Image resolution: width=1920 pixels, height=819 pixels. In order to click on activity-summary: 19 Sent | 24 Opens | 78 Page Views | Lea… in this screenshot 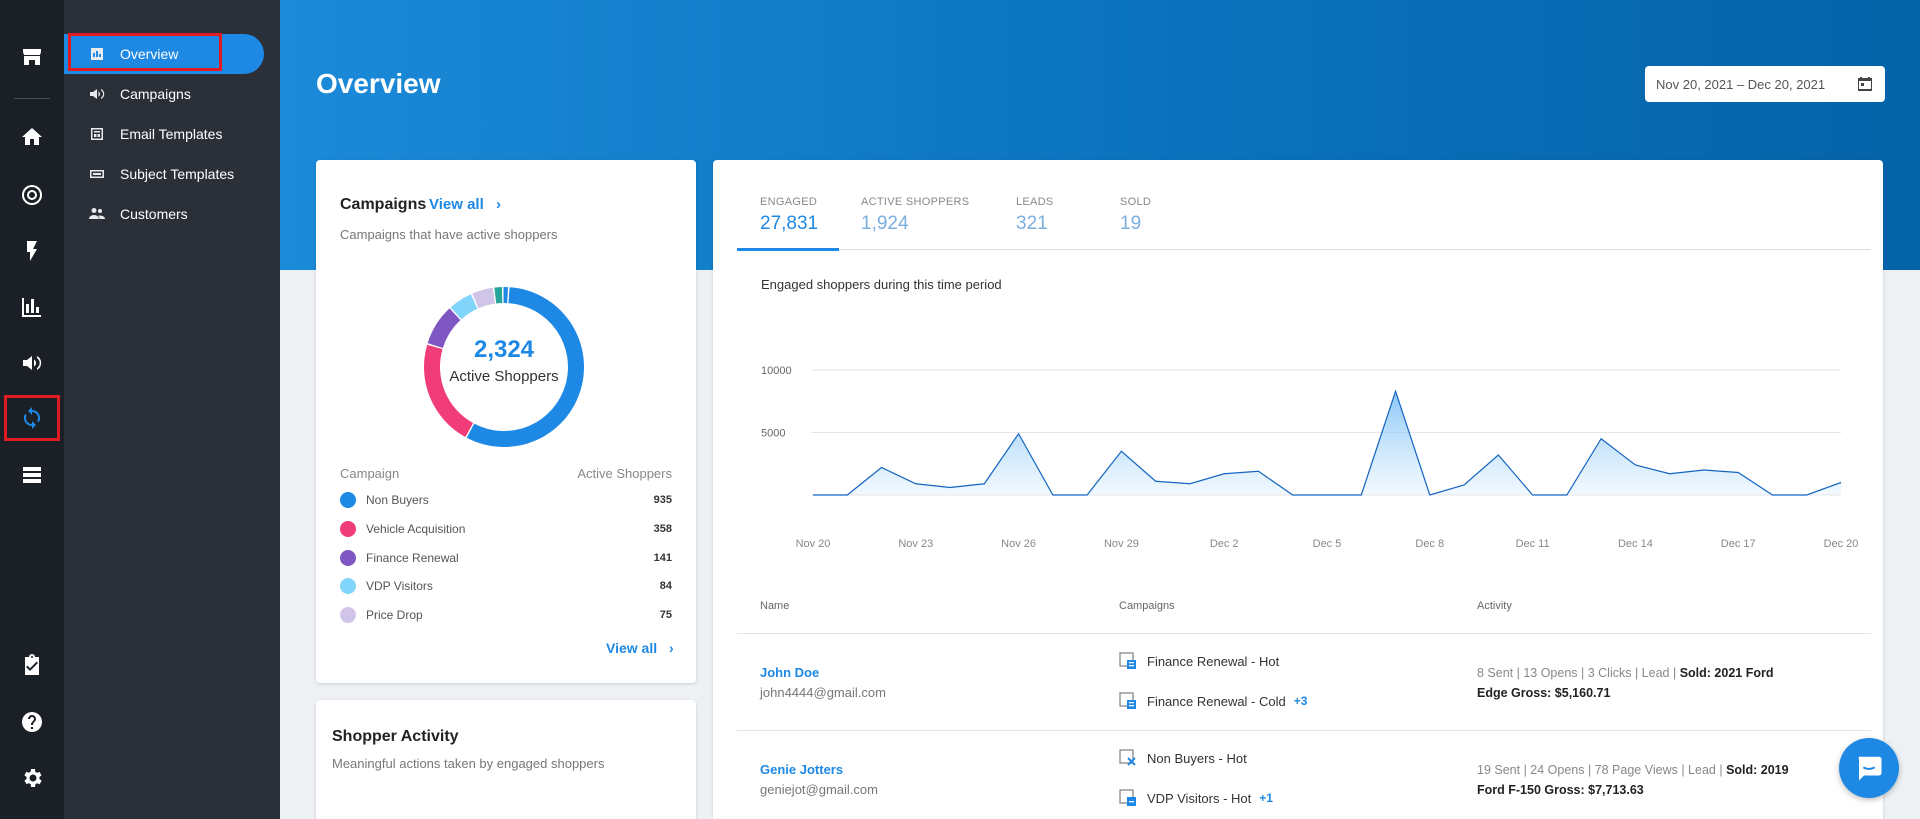, I will do `click(1633, 780)`.